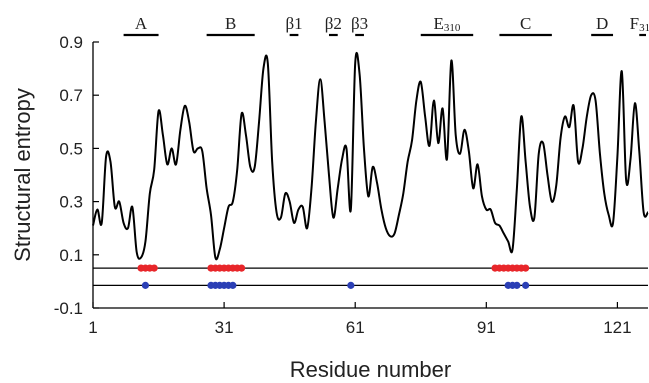 The width and height of the screenshot is (649, 383). I want to click on y-tick-label: 0.7, so click(71, 95).